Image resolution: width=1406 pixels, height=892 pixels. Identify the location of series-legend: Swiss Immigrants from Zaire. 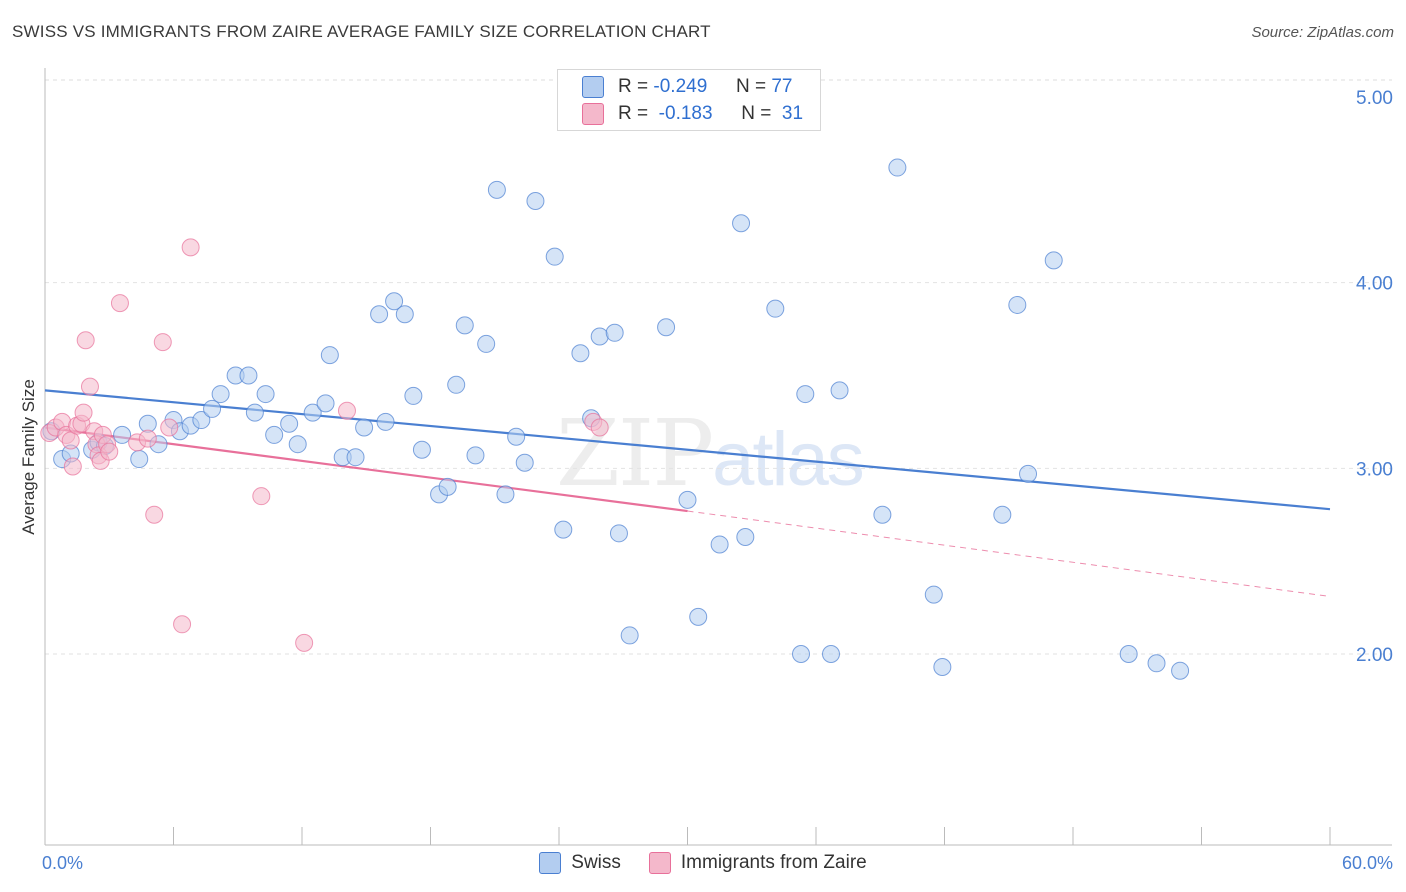
(703, 863).